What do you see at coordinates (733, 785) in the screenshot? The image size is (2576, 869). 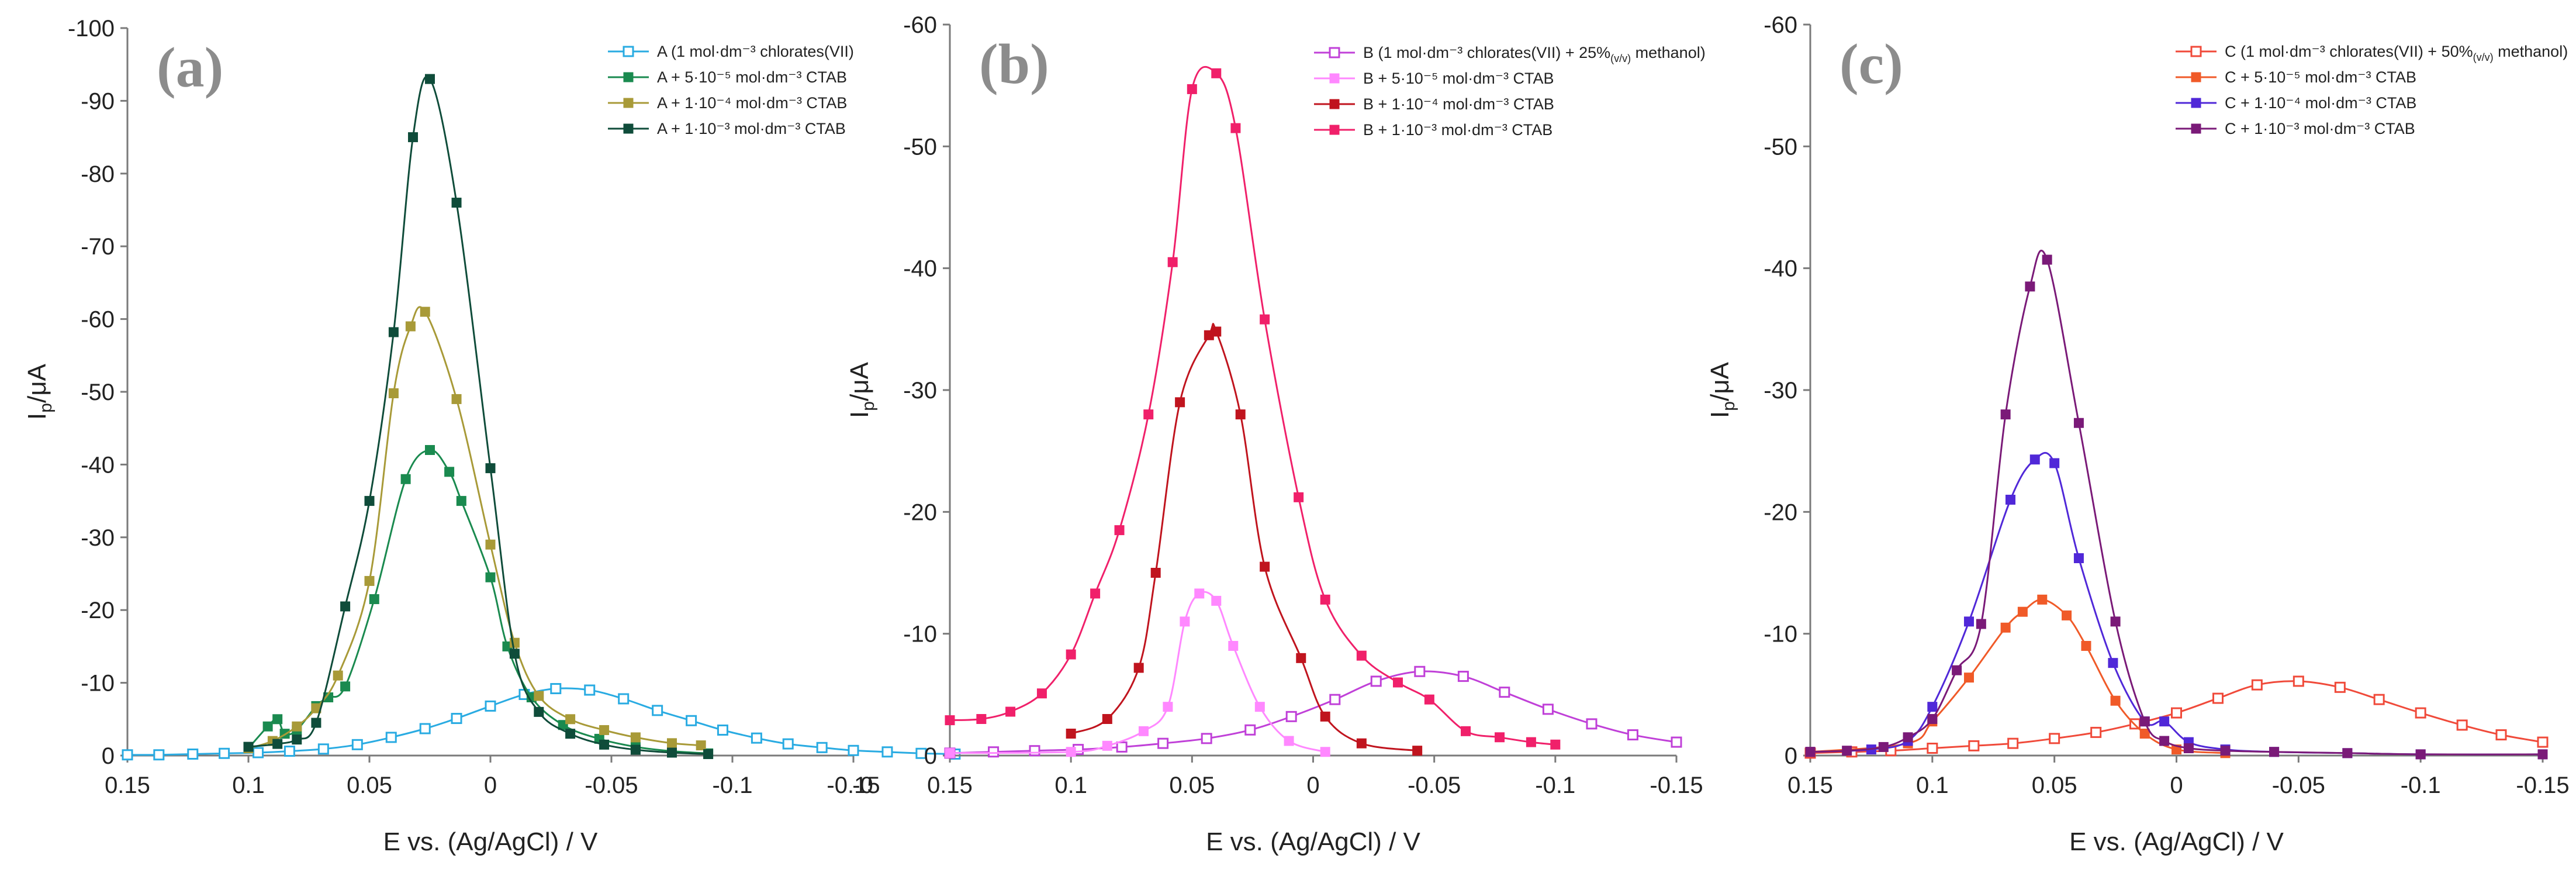 I see `x-tick-label: -0.1` at bounding box center [733, 785].